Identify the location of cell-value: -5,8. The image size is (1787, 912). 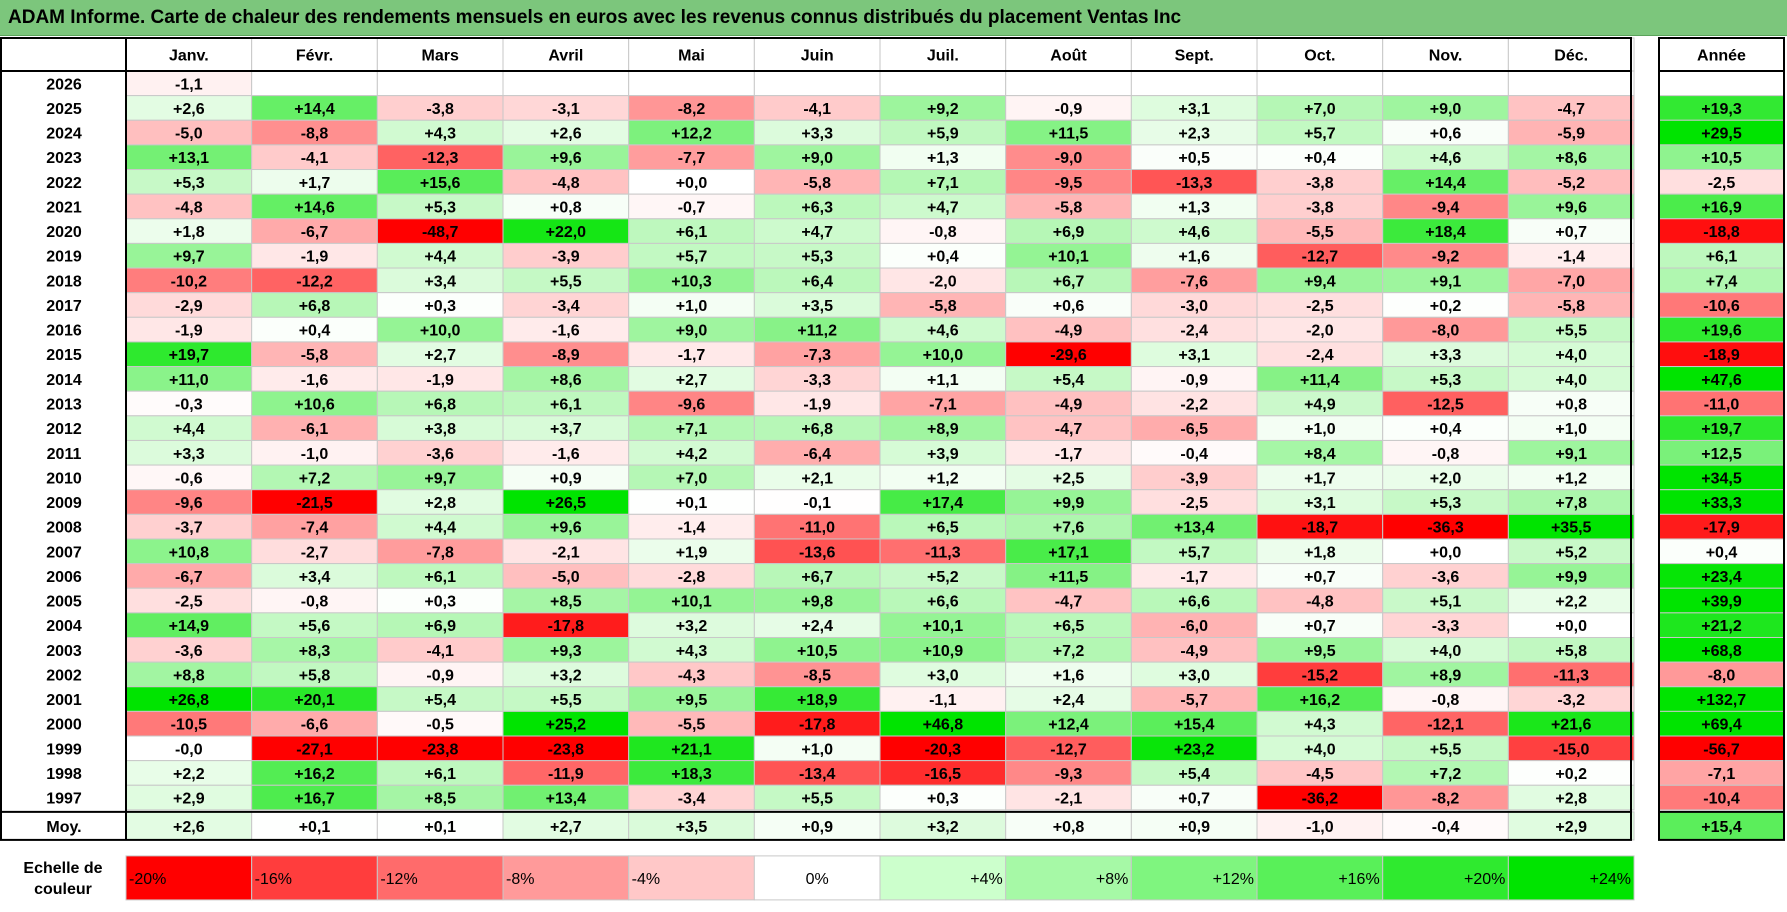
(817, 183).